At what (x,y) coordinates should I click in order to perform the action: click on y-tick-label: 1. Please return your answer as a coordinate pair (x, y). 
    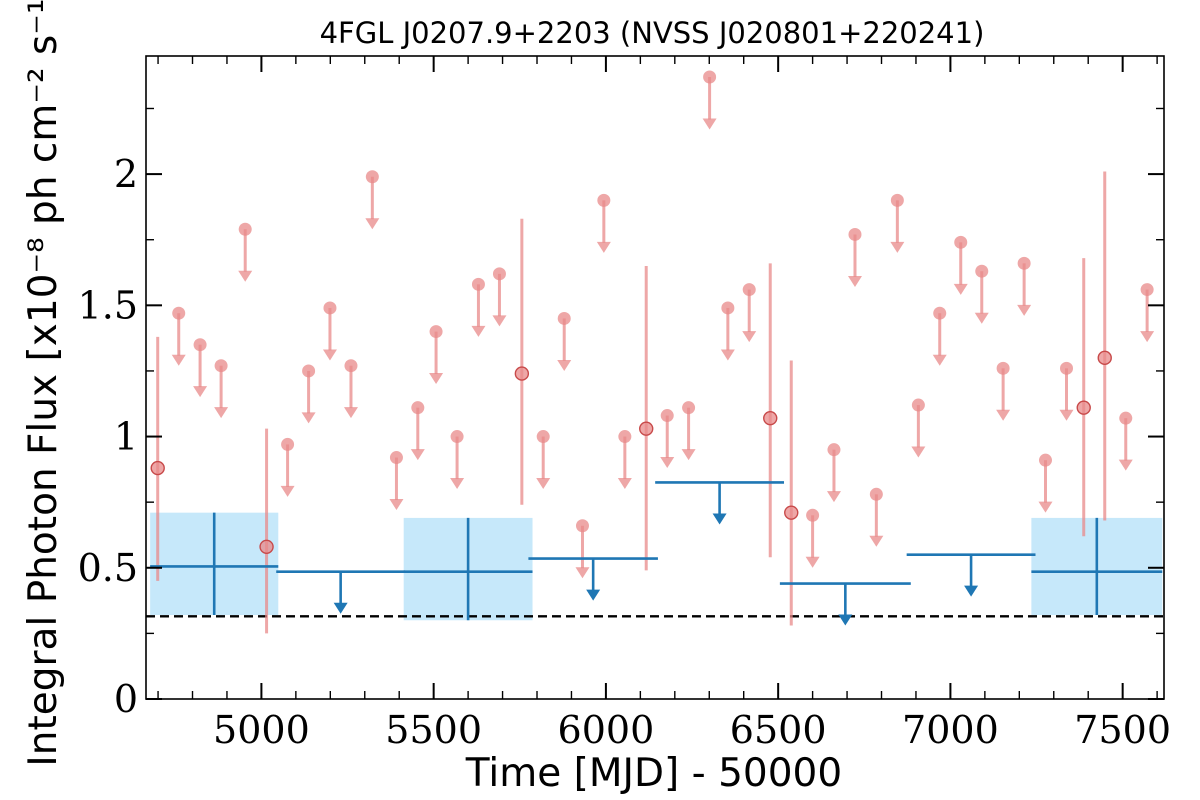
    Looking at the image, I should click on (126, 437).